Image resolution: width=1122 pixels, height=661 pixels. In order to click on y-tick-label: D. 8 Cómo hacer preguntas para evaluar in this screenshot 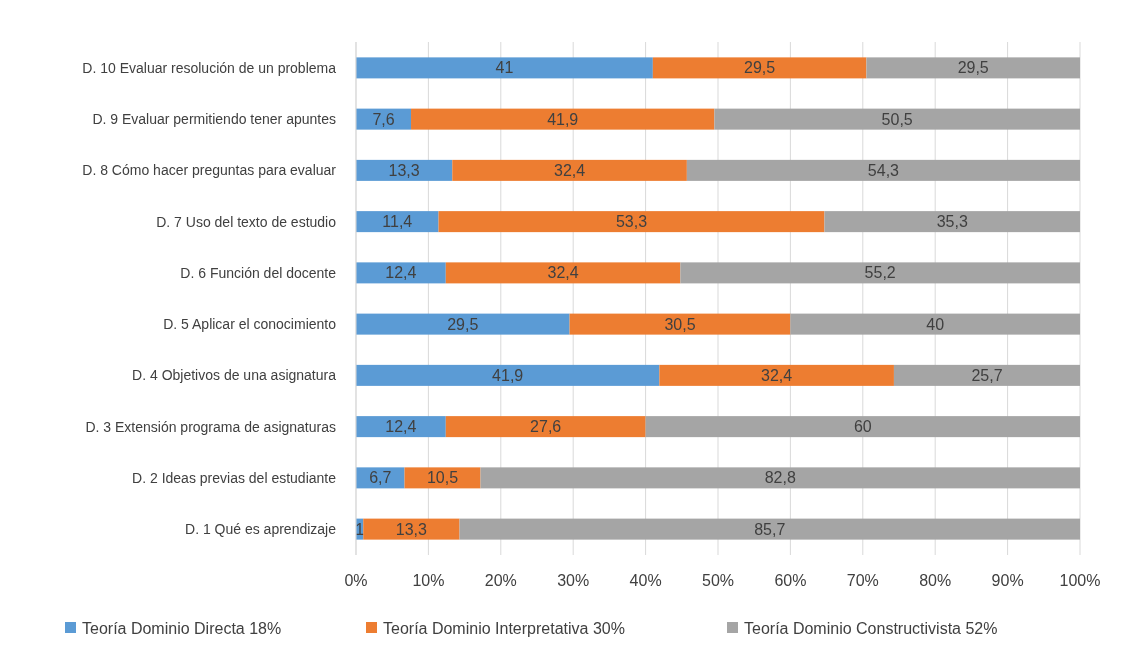, I will do `click(209, 170)`.